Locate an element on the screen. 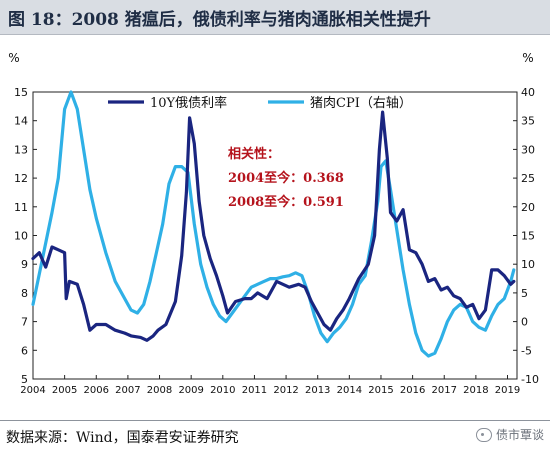  x-tick-label: 2006 is located at coordinates (96, 390).